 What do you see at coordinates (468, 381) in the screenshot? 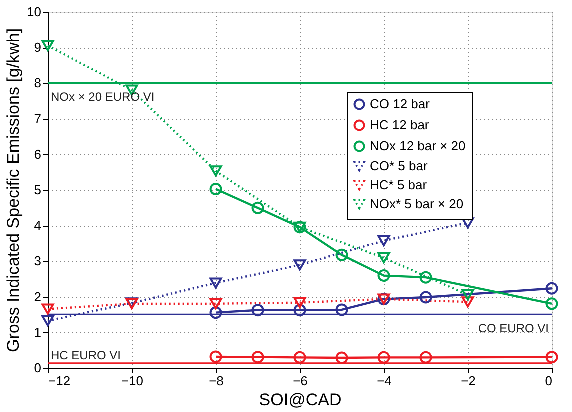
I see `x-tick-label: −2` at bounding box center [468, 381].